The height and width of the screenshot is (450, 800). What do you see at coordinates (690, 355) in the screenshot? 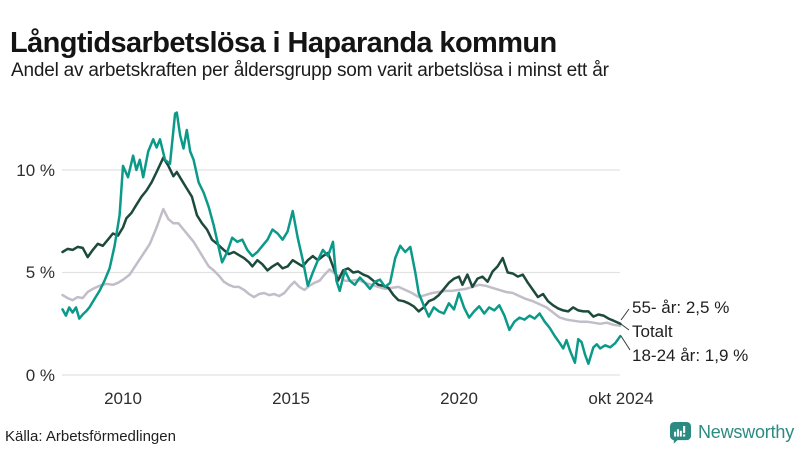
I see `series-end-label-18-24: 18-24 år: 1,9 %` at bounding box center [690, 355].